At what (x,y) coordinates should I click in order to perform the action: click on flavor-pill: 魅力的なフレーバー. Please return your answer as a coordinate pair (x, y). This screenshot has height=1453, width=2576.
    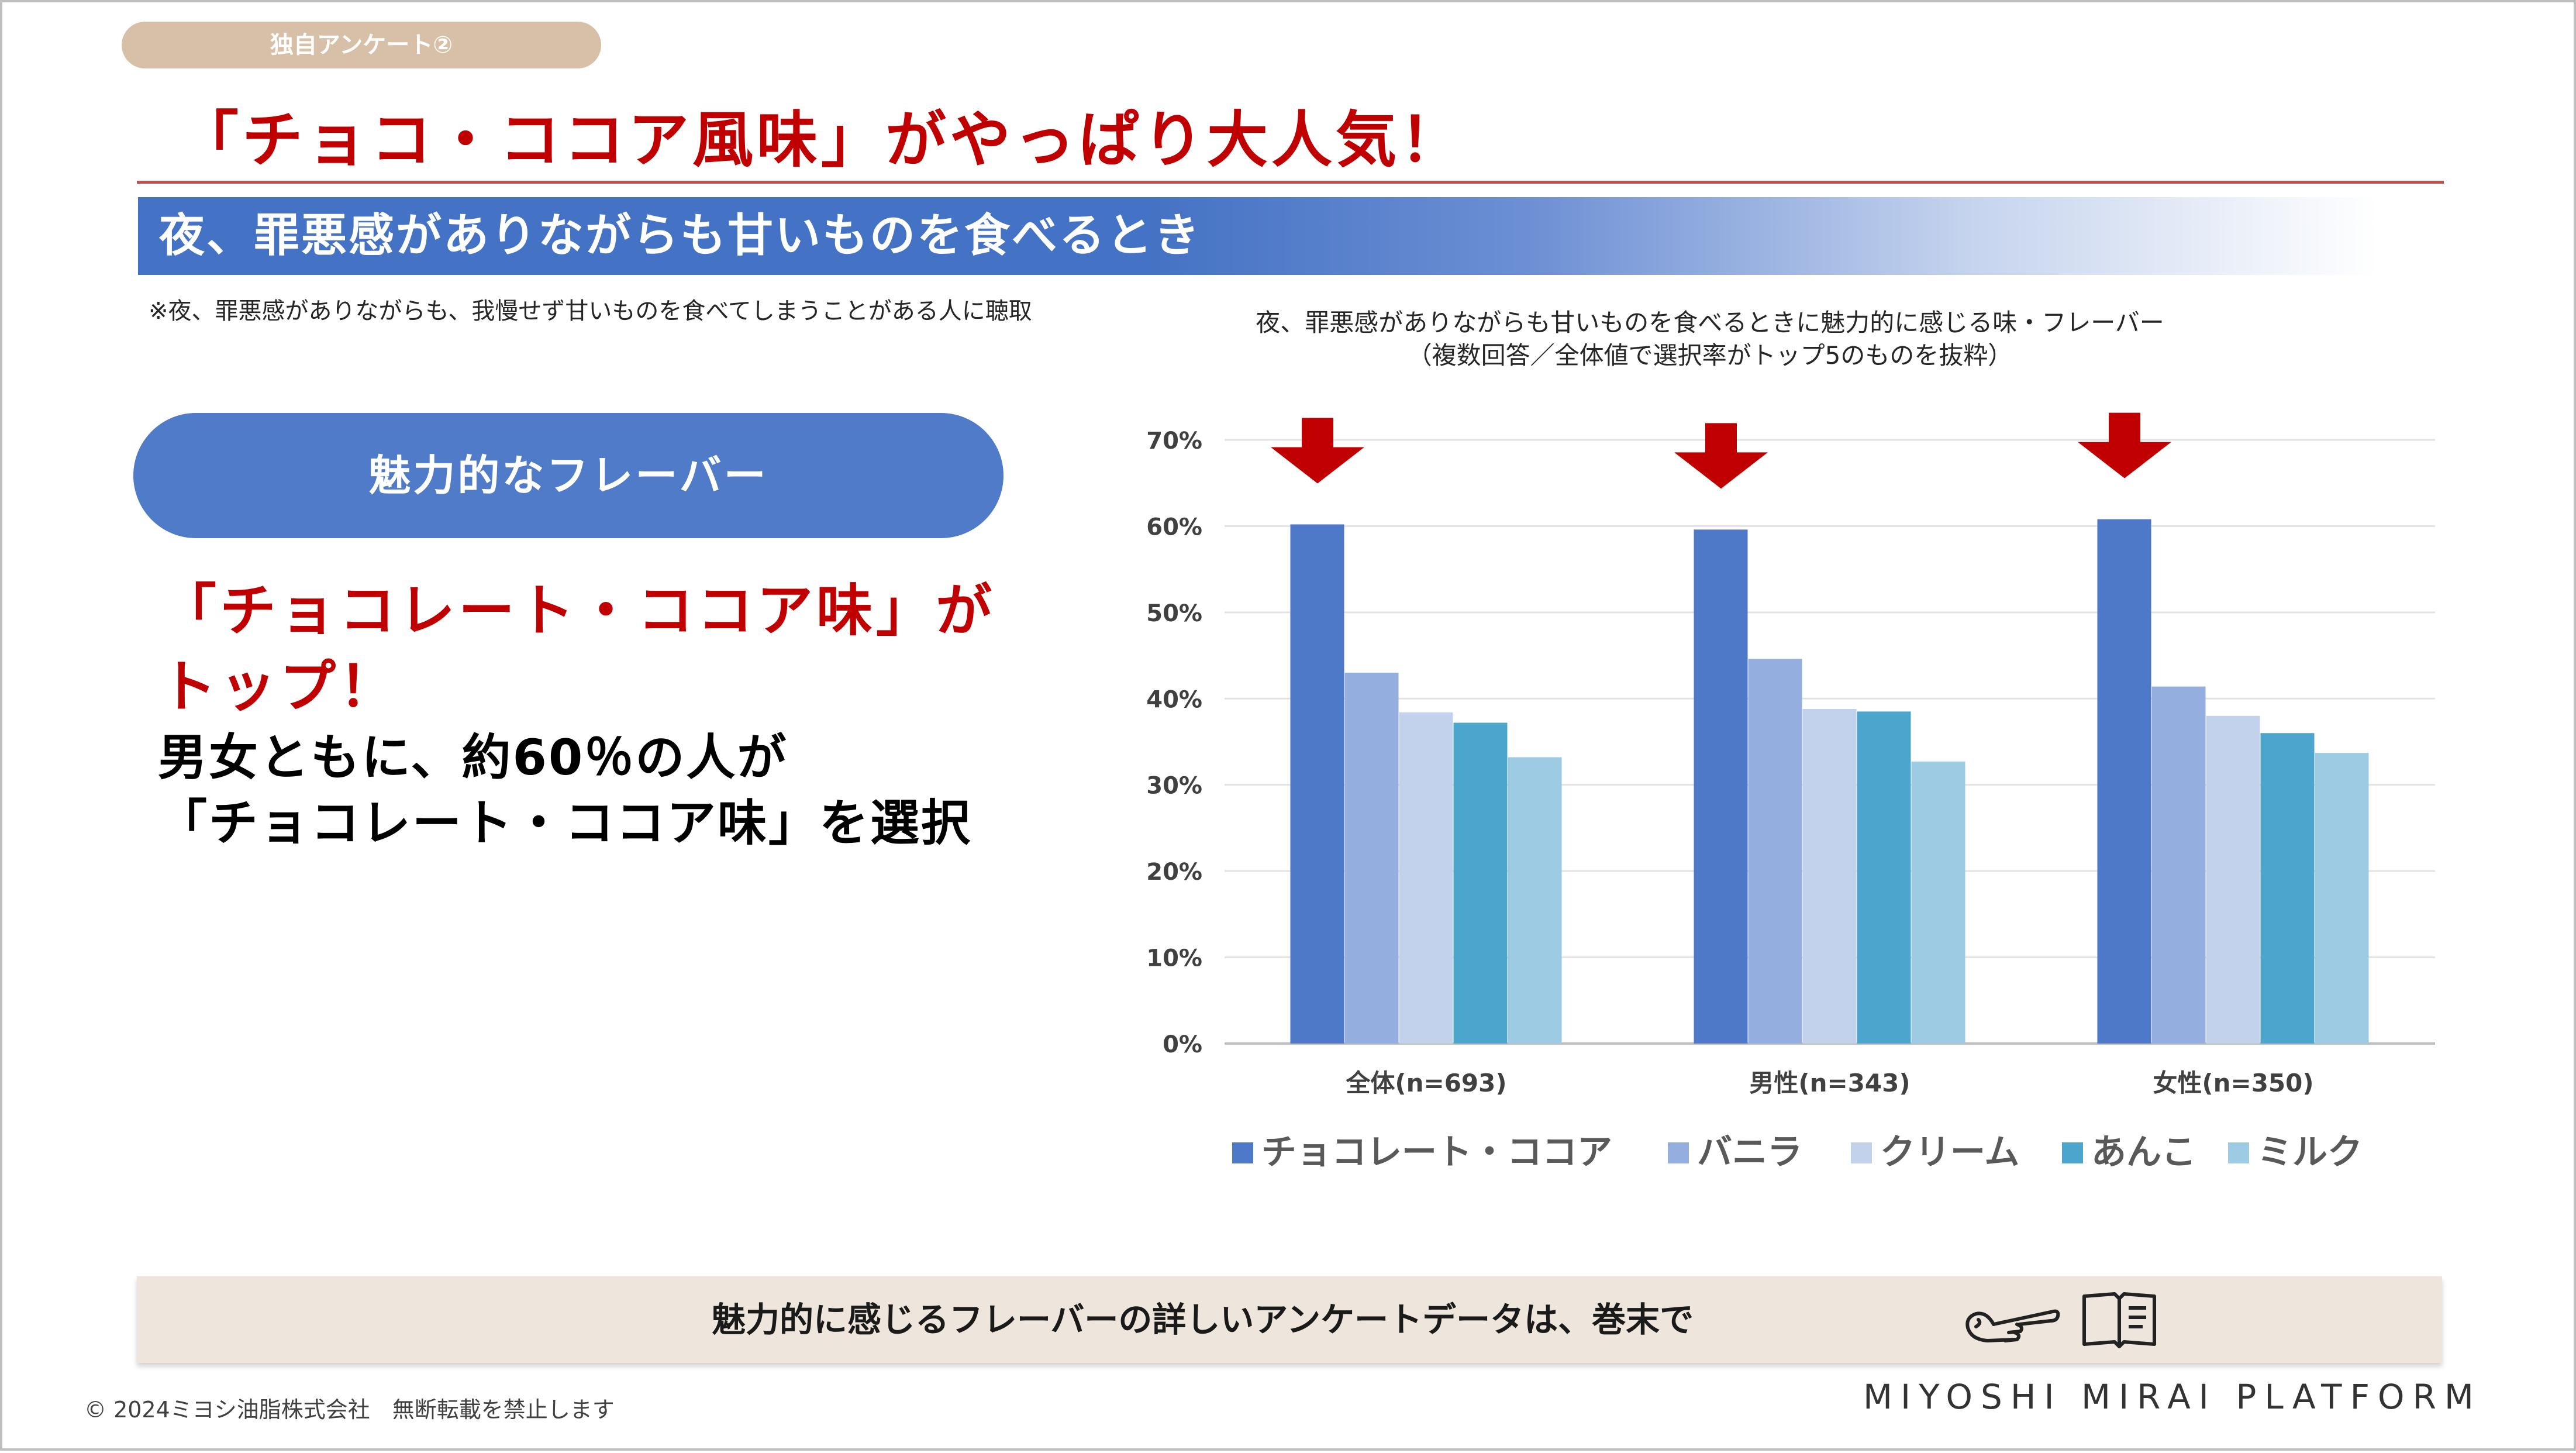
    Looking at the image, I should click on (568, 475).